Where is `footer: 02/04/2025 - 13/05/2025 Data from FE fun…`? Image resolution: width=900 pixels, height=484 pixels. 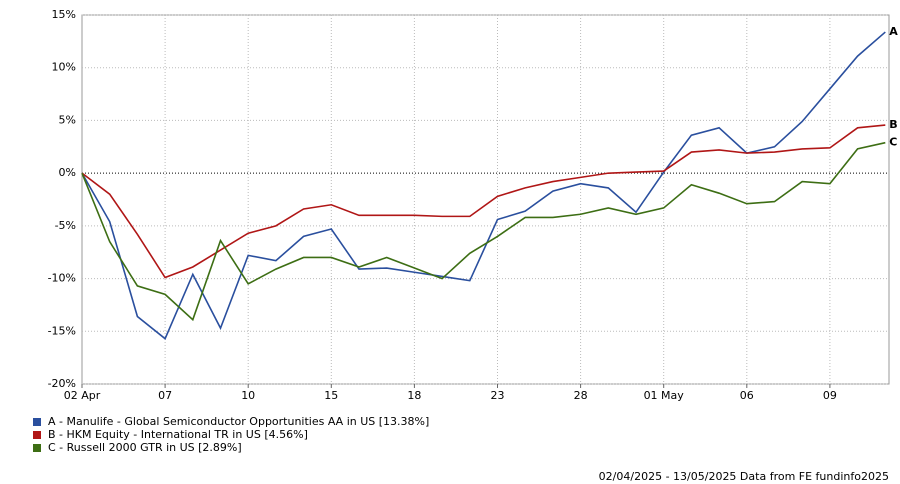
footer: 02/04/2025 - 13/05/2025 Data from FE fun… is located at coordinates (744, 476).